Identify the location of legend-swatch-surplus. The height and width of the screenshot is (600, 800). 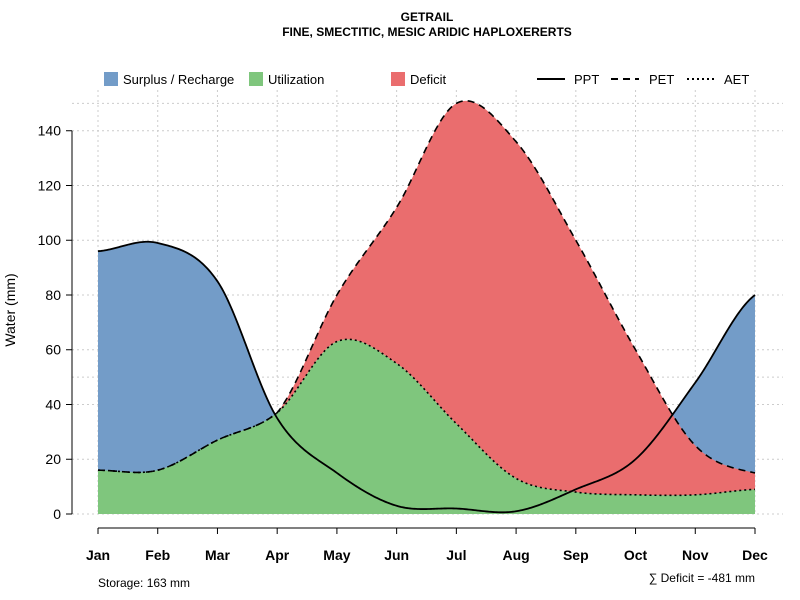
(111, 79).